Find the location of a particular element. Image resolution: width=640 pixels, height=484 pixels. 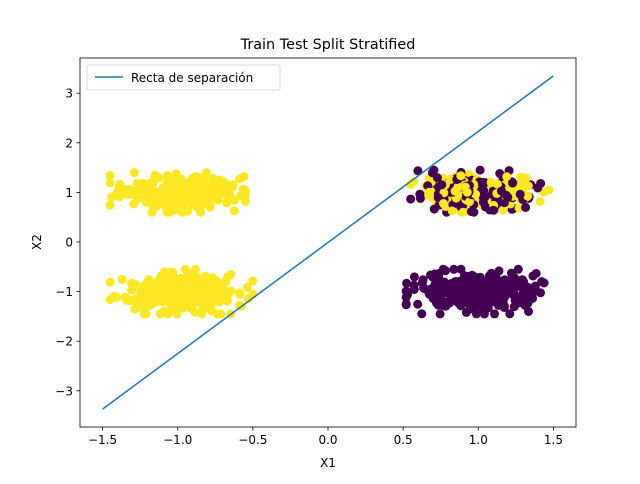

x-tick-label: −1.5 is located at coordinates (102, 440).